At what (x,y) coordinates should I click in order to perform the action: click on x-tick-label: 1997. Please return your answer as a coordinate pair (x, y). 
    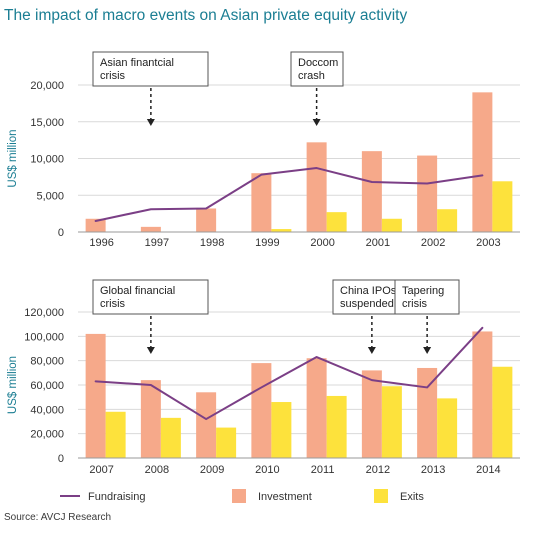
    Looking at the image, I should click on (157, 243).